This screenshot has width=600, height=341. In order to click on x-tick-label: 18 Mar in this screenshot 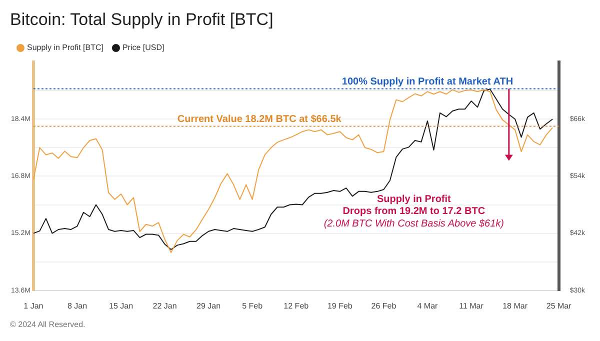, I will do `click(515, 305)`.